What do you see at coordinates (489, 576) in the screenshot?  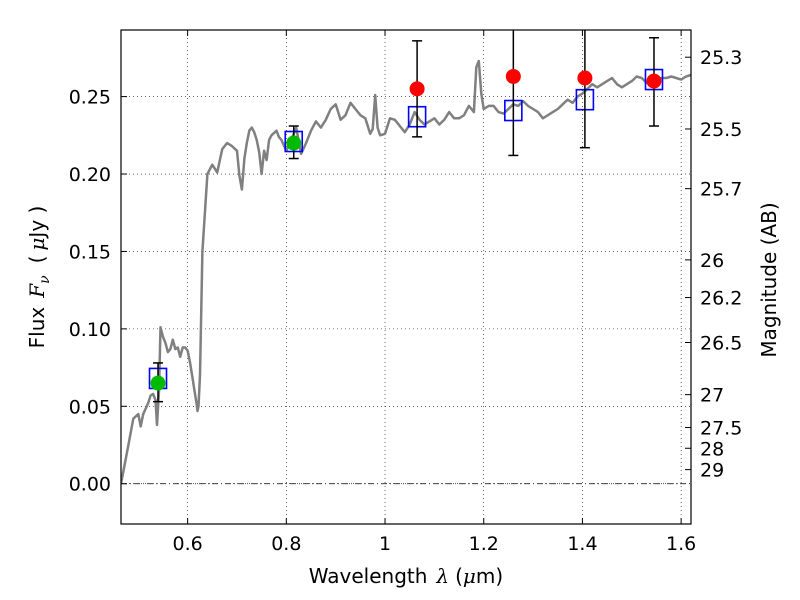 I see `x-axis-unit-rest: m)` at bounding box center [489, 576].